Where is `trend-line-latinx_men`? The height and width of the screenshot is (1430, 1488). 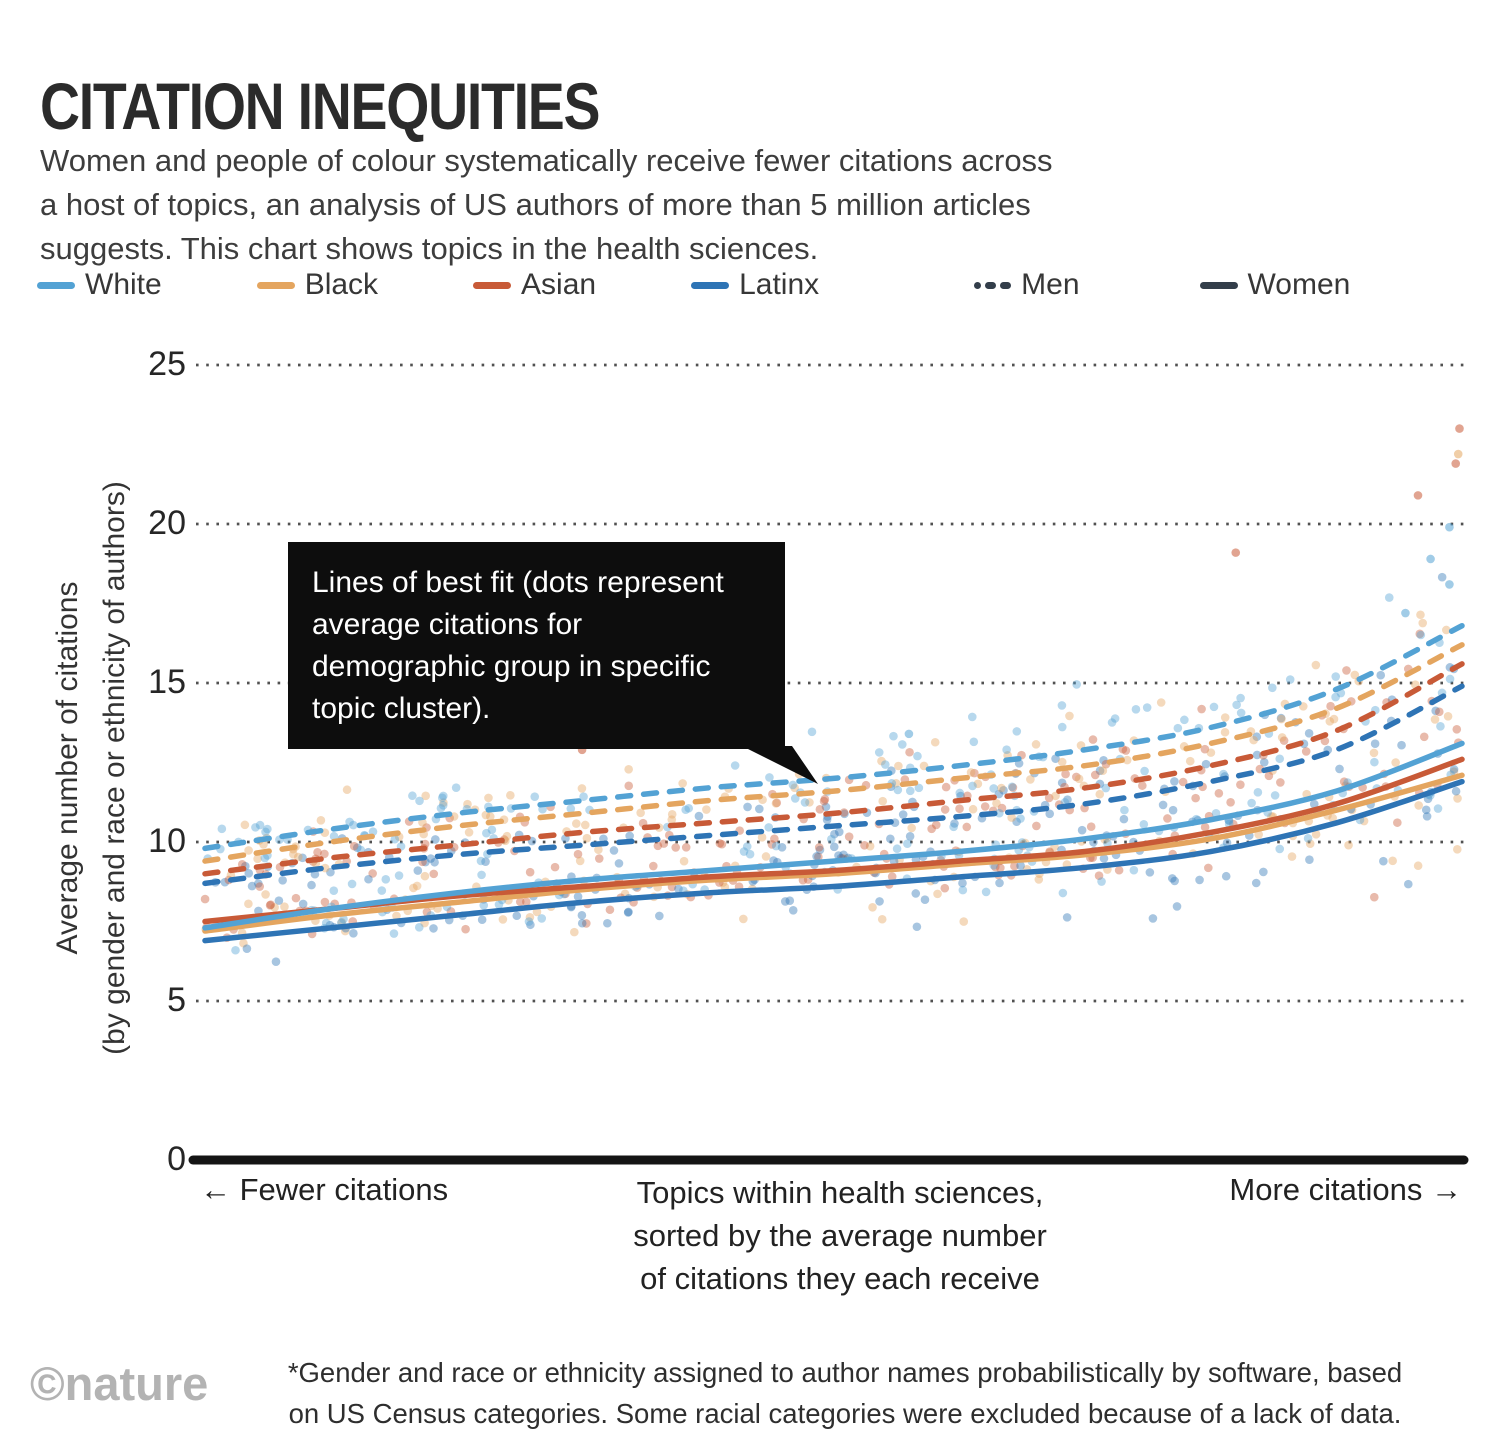
trend-line-latinx_men is located at coordinates (833, 785).